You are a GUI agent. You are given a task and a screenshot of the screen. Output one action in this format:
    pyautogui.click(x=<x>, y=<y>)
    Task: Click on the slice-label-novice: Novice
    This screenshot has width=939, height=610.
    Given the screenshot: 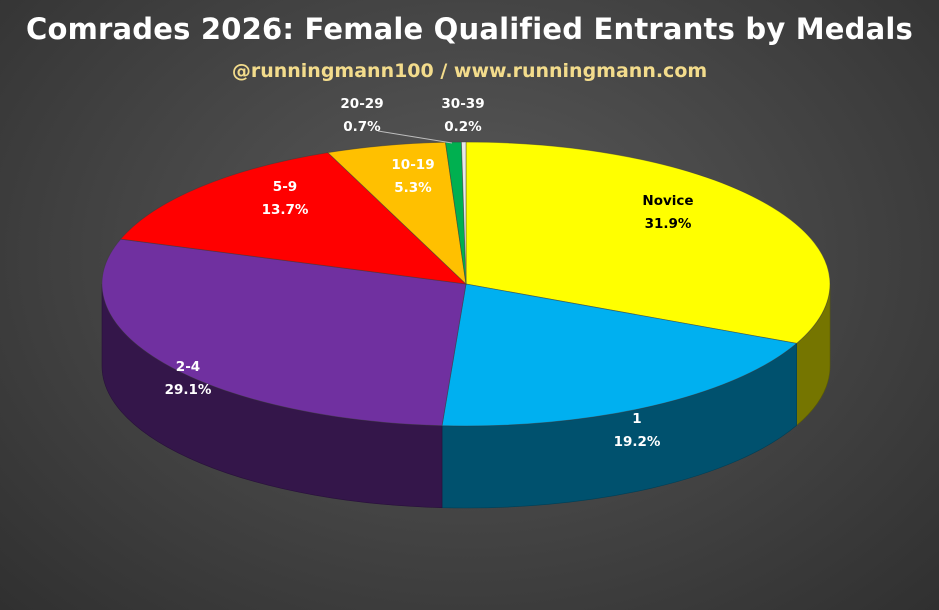 What is the action you would take?
    pyautogui.click(x=667, y=201)
    